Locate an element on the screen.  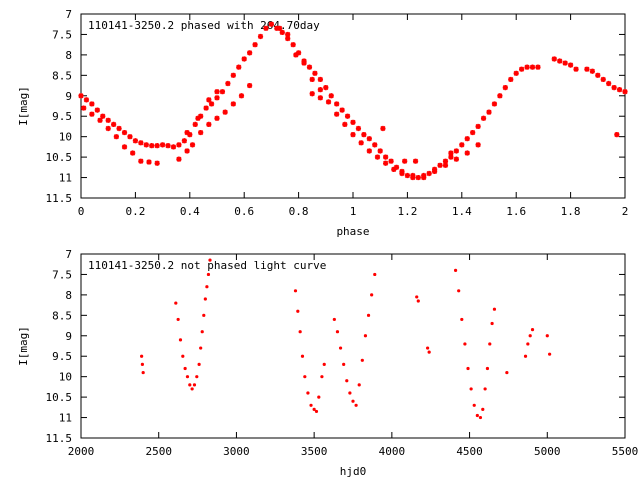
y-tick-label: 8.5 is located at coordinates (62, 315).